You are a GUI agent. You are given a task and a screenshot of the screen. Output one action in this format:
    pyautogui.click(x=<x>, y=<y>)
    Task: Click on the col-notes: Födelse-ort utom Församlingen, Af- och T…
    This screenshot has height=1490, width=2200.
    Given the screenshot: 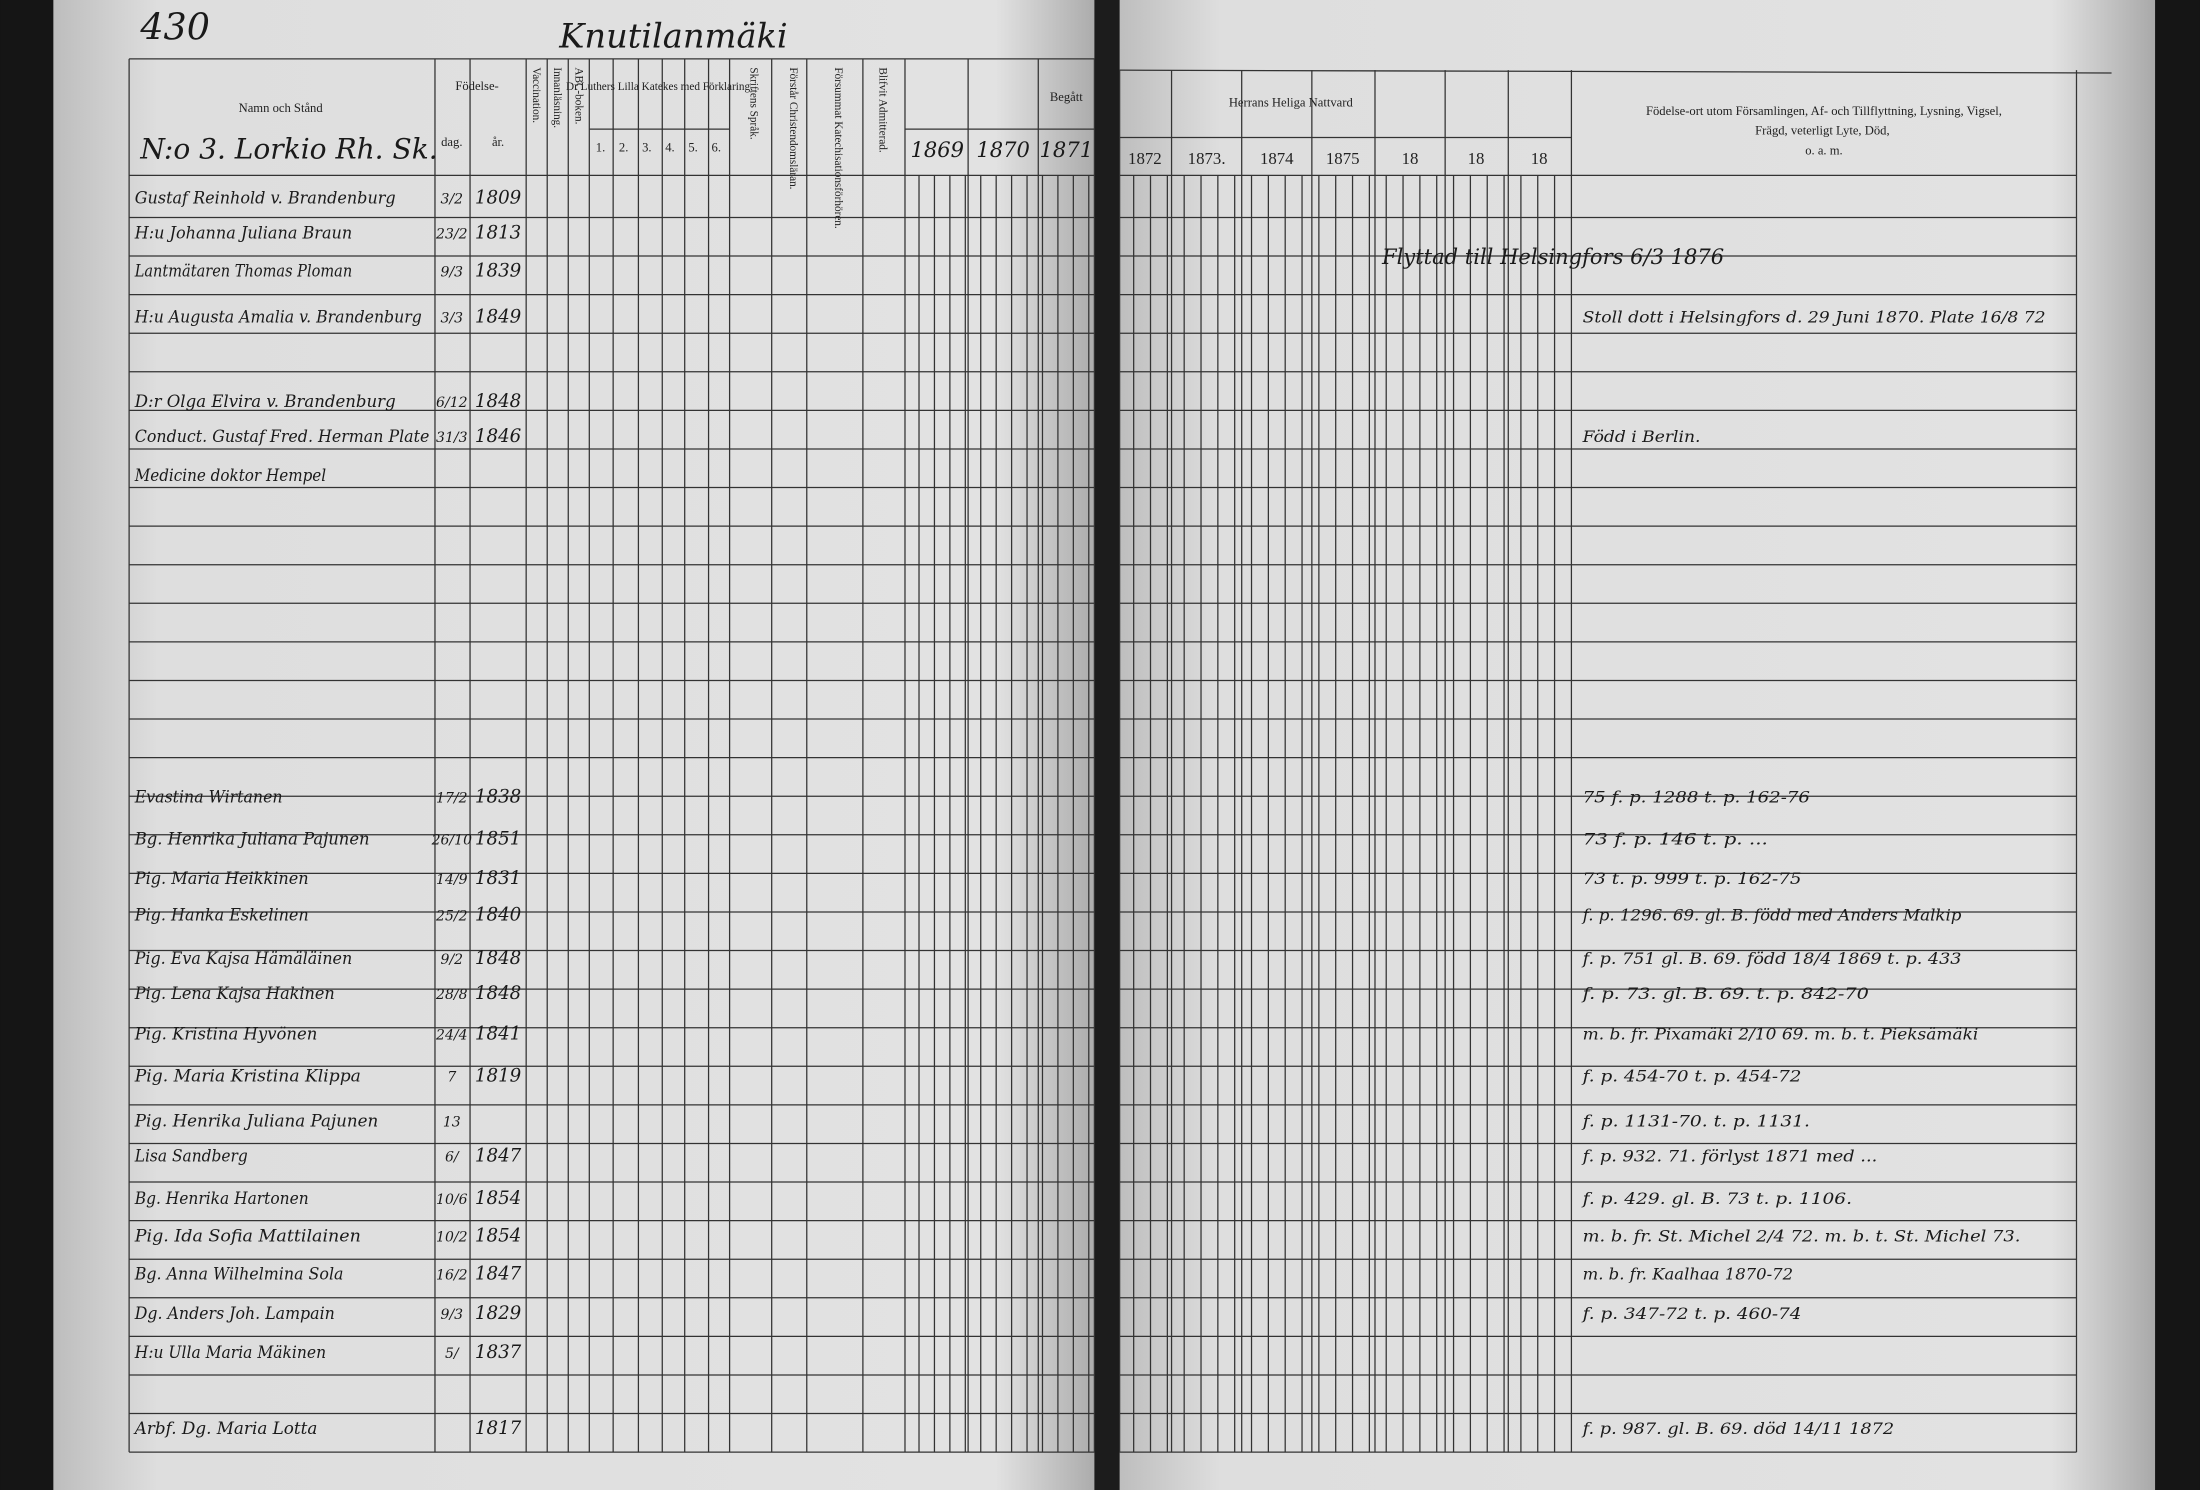 What is the action you would take?
    pyautogui.click(x=1824, y=130)
    